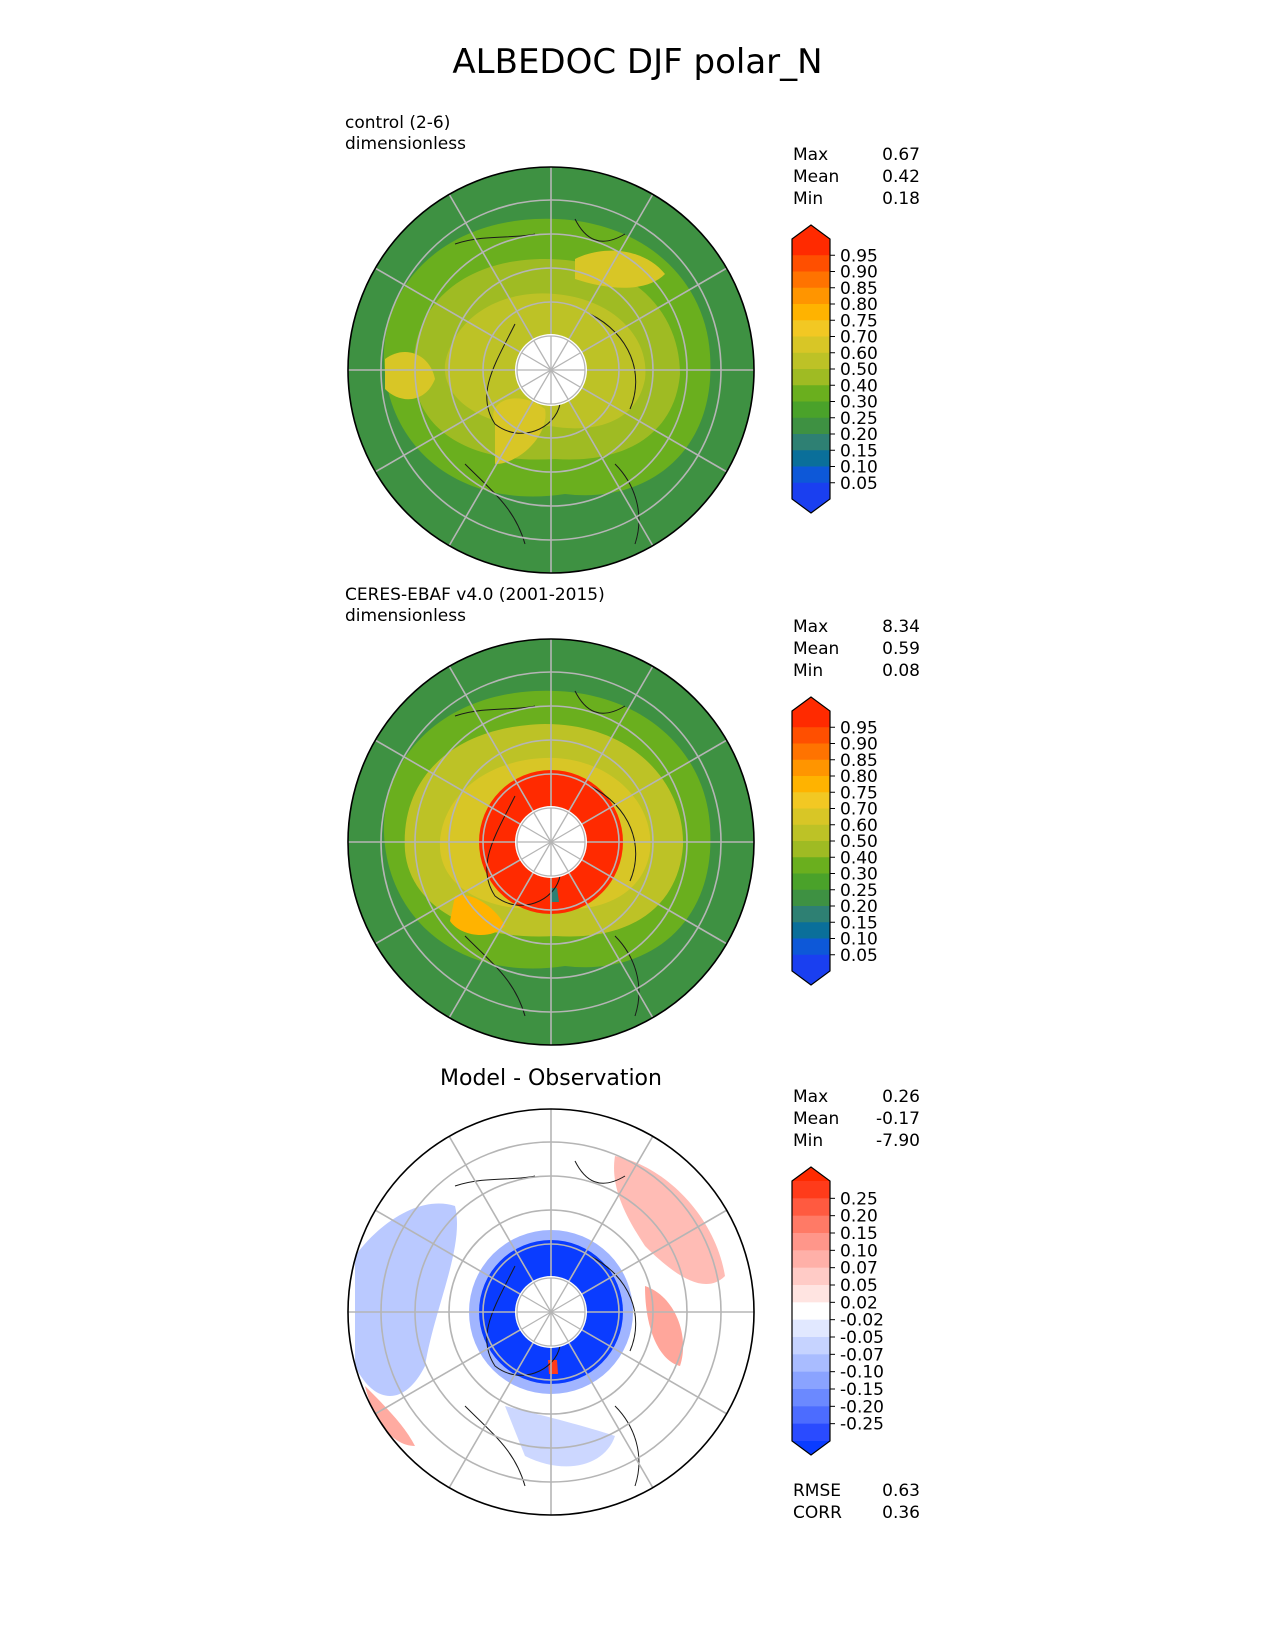 Image resolution: width=1275 pixels, height=1650 pixels. What do you see at coordinates (862, 1355) in the screenshot?
I see `colorbar-tick-label: -0.07` at bounding box center [862, 1355].